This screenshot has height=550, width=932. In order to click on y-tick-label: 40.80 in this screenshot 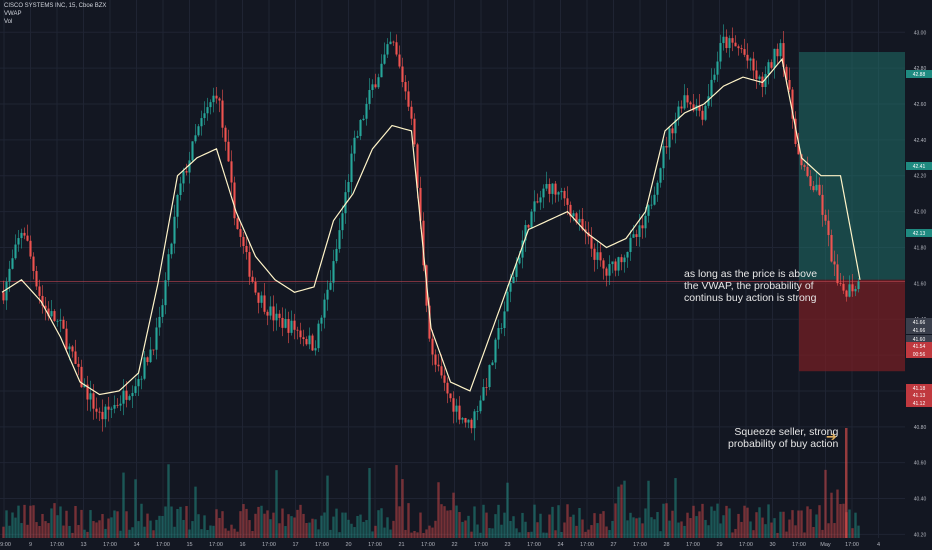, I will do `click(920, 428)`.